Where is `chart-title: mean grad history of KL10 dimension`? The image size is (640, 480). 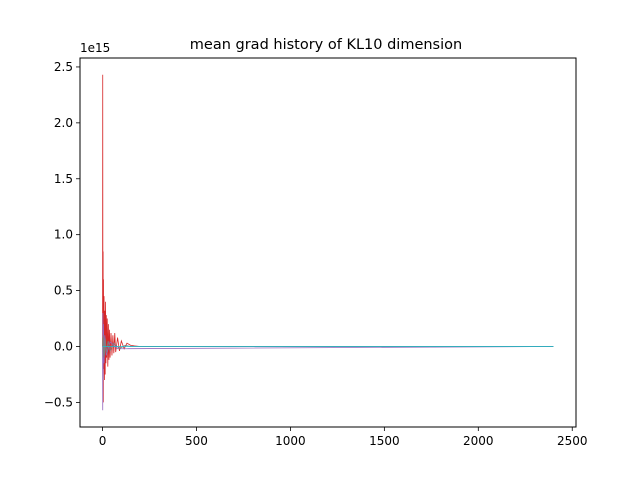 chart-title: mean grad history of KL10 dimension is located at coordinates (326, 45).